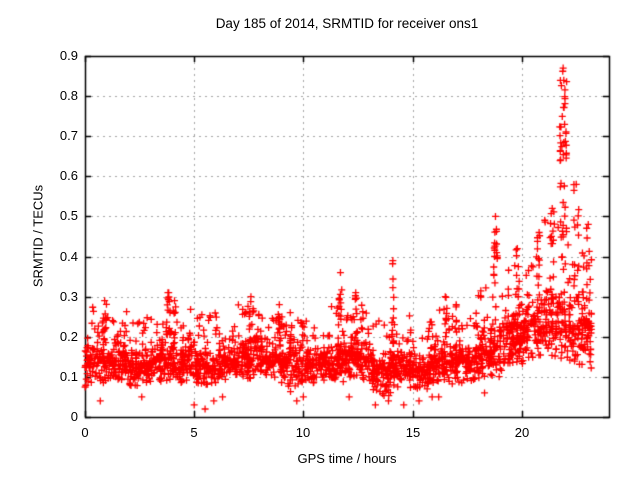  What do you see at coordinates (194, 432) in the screenshot?
I see `x-tick-label: 5` at bounding box center [194, 432].